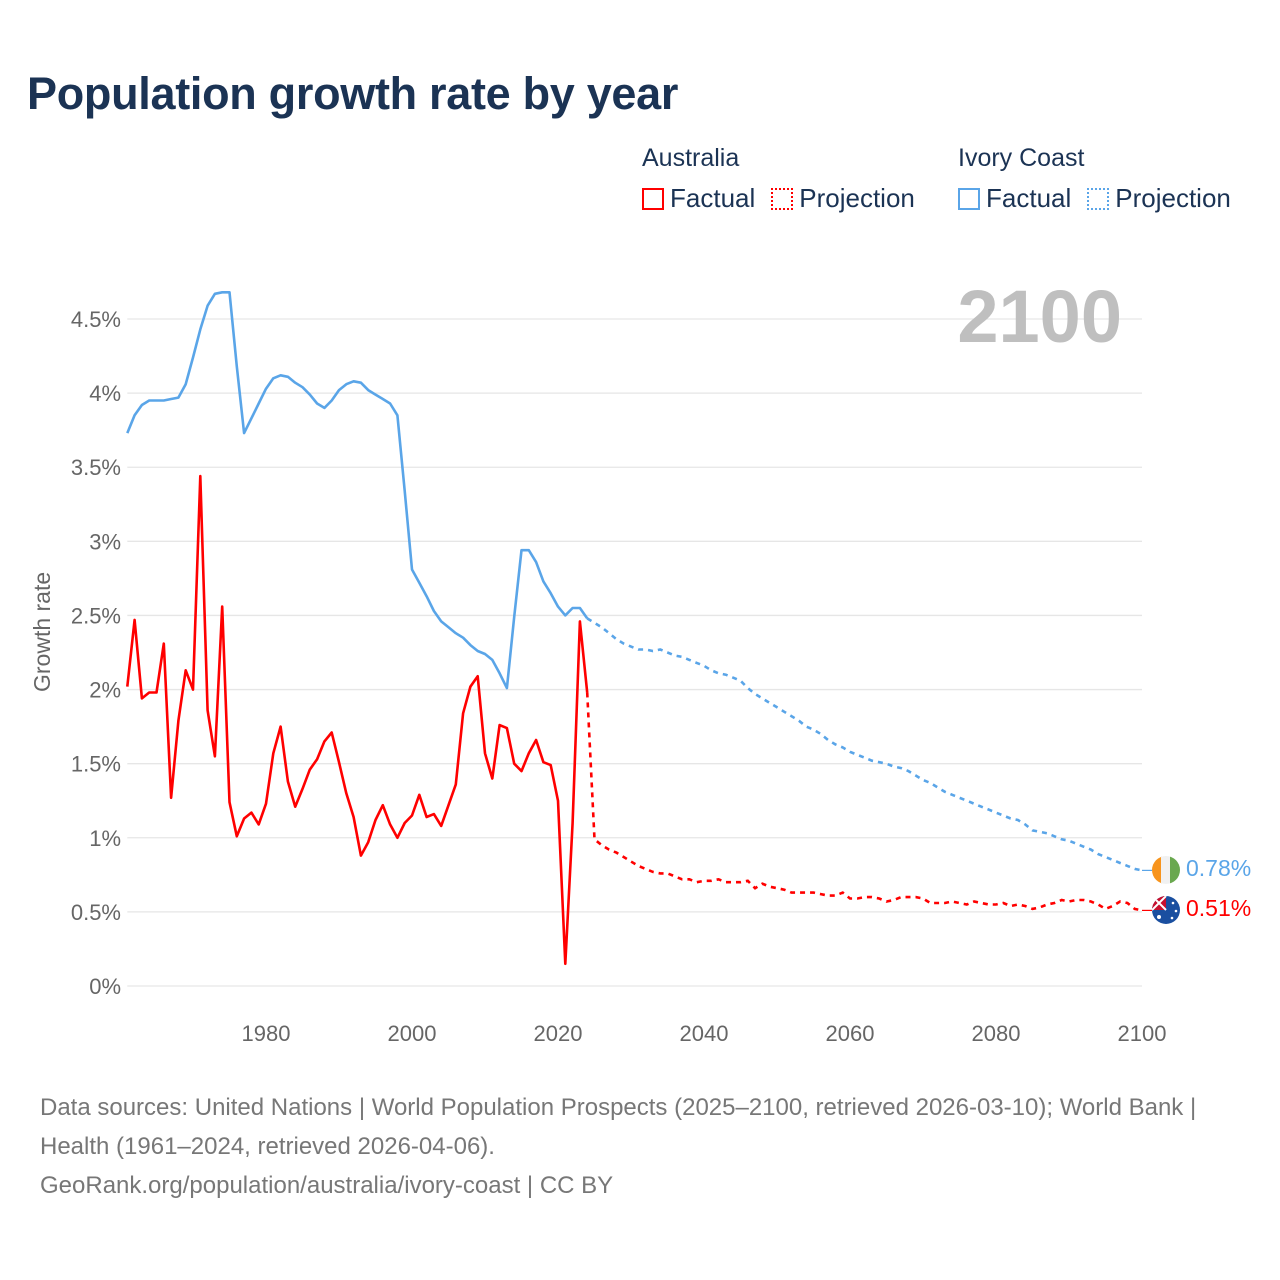  What do you see at coordinates (996, 1033) in the screenshot?
I see `x-tick-label: 2080` at bounding box center [996, 1033].